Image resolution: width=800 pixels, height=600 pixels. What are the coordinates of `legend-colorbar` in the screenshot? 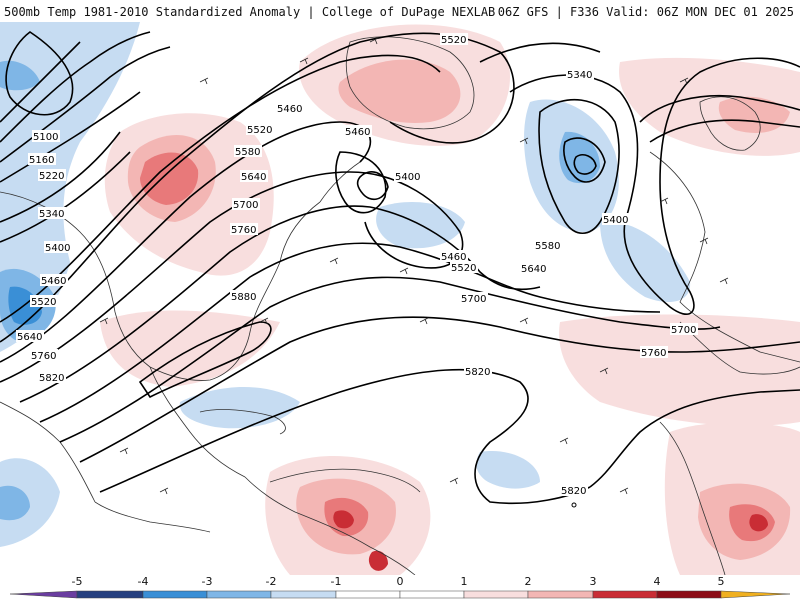 It's located at (400, 594).